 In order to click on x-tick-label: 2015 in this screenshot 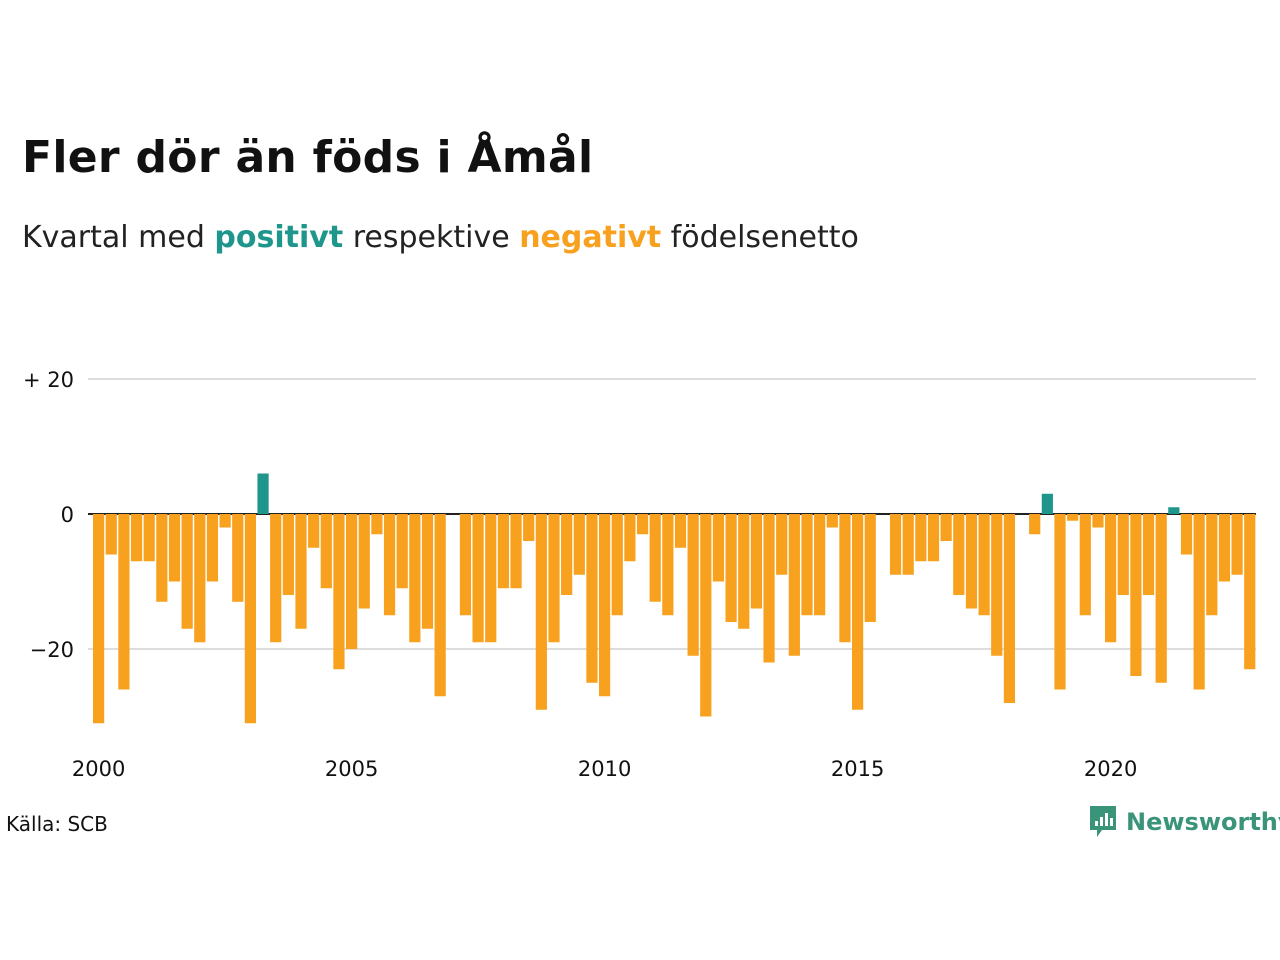, I will do `click(857, 769)`.